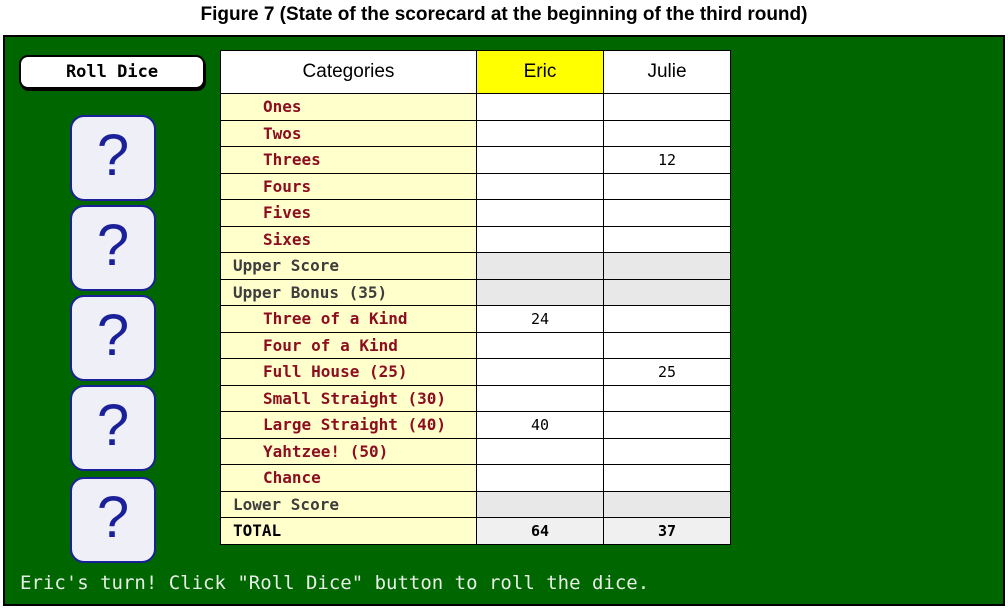 This screenshot has height=612, width=1008. I want to click on scorecard-row: TOTAL 64 37, so click(475, 531).